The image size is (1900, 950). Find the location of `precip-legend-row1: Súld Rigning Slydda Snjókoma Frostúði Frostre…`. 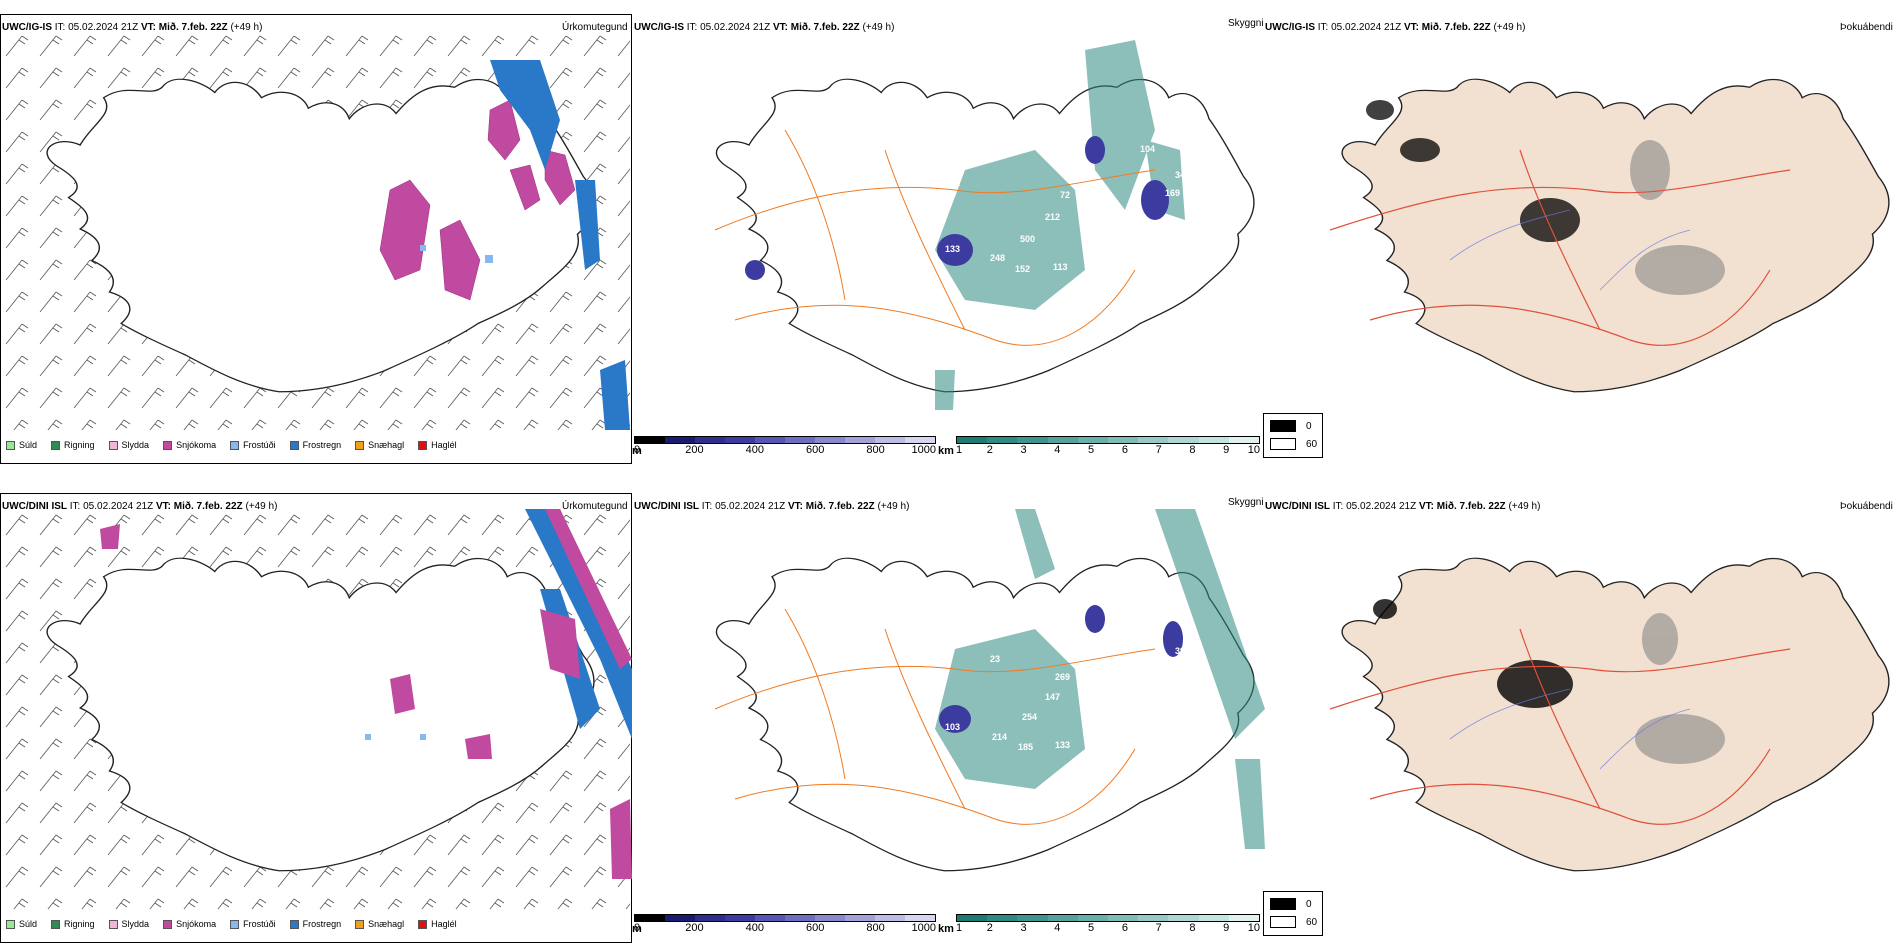

precip-legend-row1: Súld Rigning Slydda Snjókoma Frostúði Frostre… is located at coordinates (231, 445).